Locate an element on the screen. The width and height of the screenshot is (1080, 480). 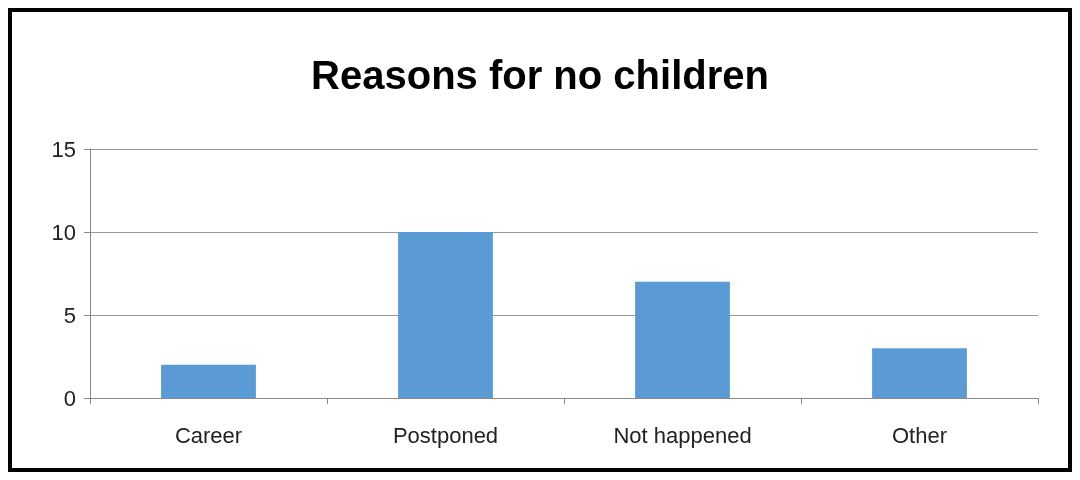
y-tick-label: 0 is located at coordinates (69, 398).